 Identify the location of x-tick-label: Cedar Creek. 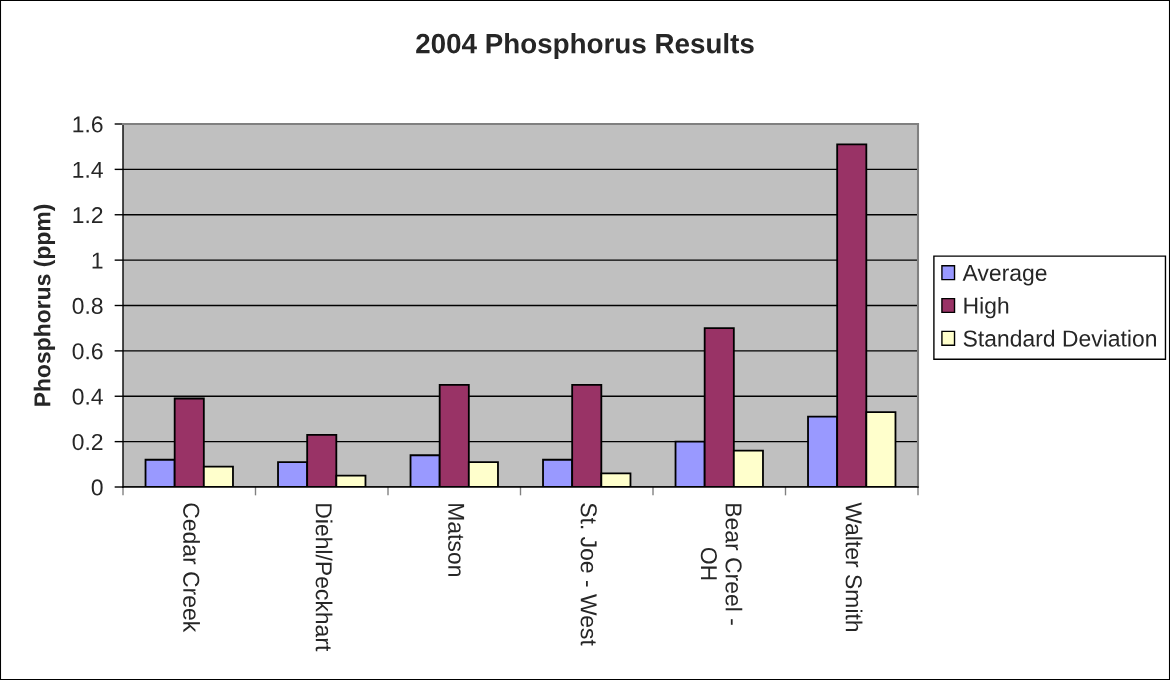
(191, 568).